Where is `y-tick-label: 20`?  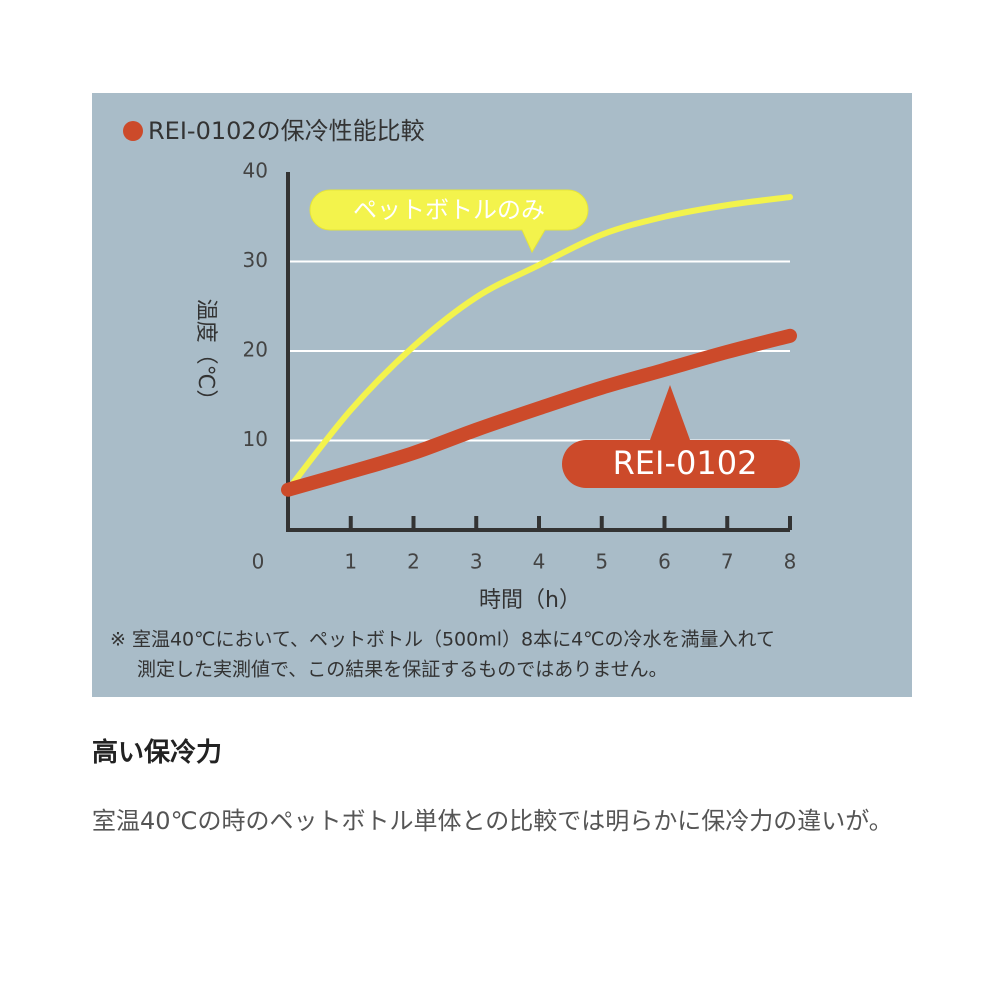
y-tick-label: 20 is located at coordinates (255, 350).